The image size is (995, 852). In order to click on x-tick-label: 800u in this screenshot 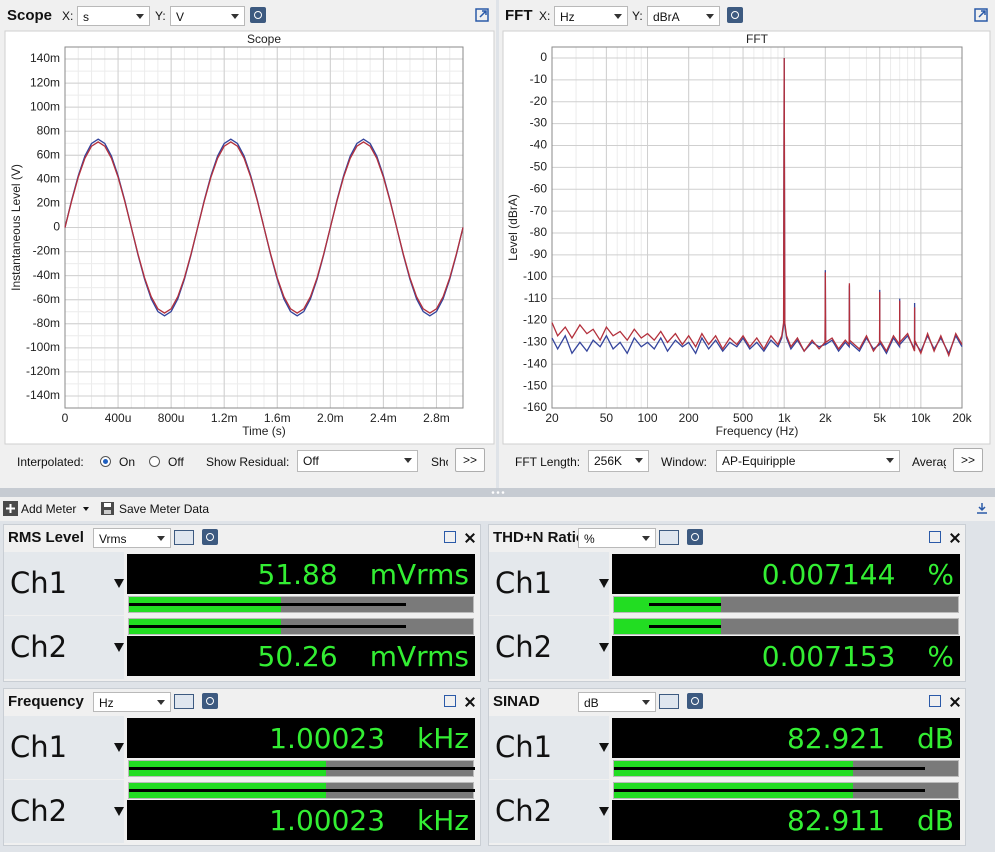, I will do `click(171, 418)`.